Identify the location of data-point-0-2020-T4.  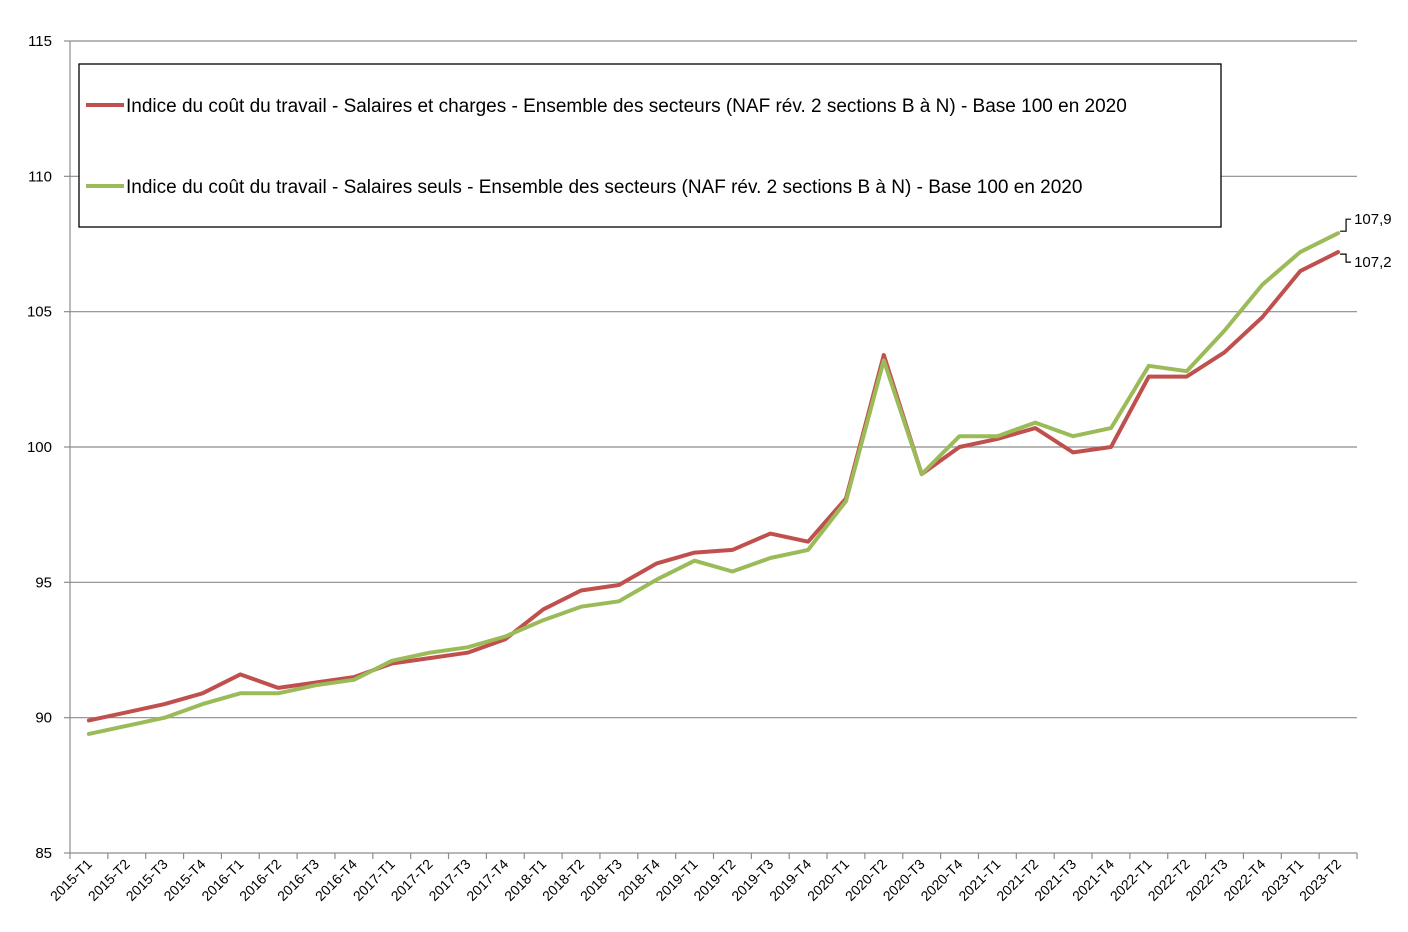
(960, 447).